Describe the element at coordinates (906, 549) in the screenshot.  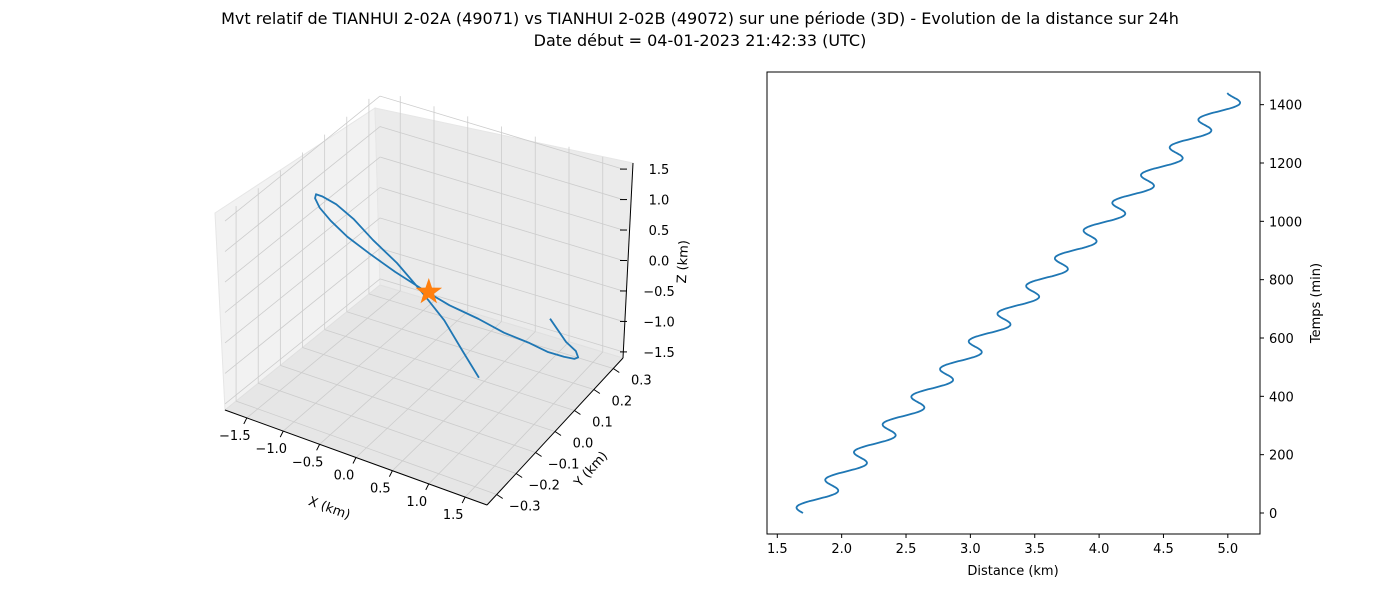
I see `x-tick-label-2d: 2.5` at that location.